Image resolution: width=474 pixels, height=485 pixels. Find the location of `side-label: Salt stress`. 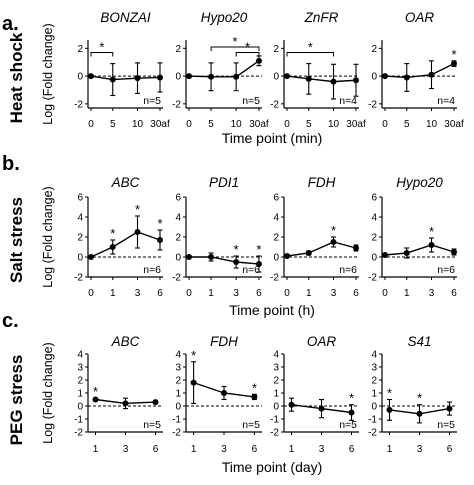

side-label: Salt stress is located at coordinates (16, 240).